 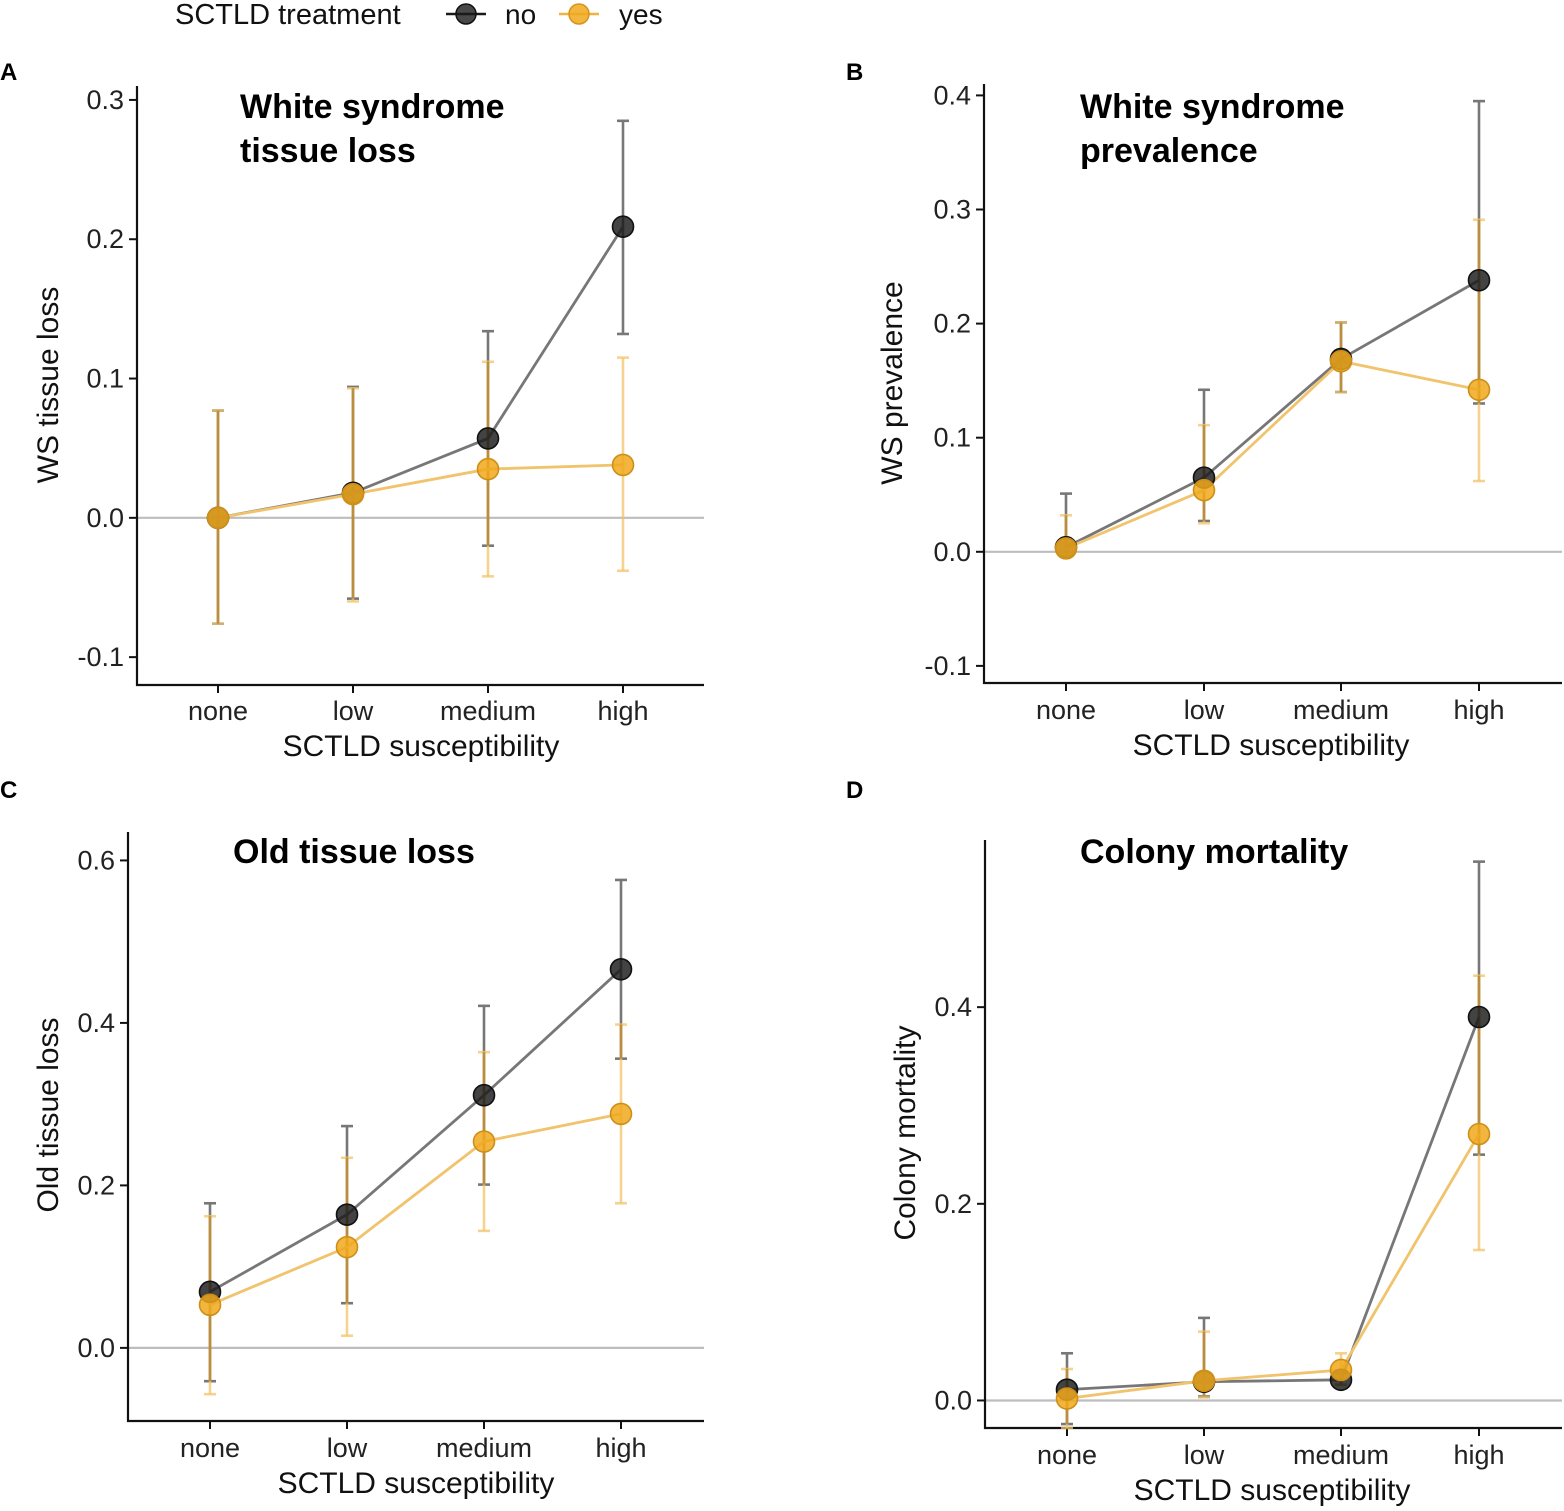 What do you see at coordinates (854, 790) in the screenshot?
I see `panel-letter: D` at bounding box center [854, 790].